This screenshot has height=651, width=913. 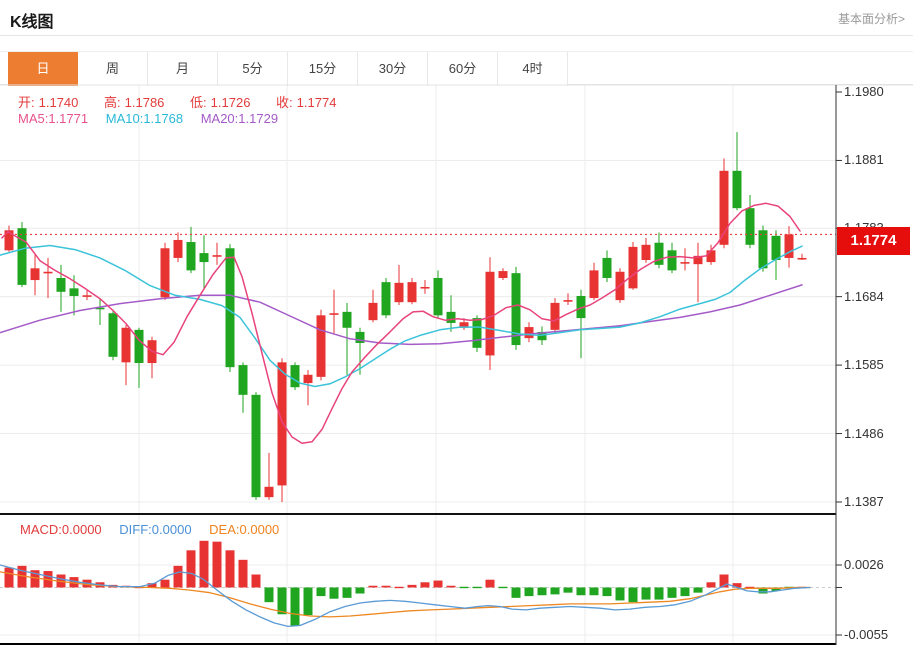 What do you see at coordinates (41, 529) in the screenshot?
I see `macd-label: MACD:` at bounding box center [41, 529].